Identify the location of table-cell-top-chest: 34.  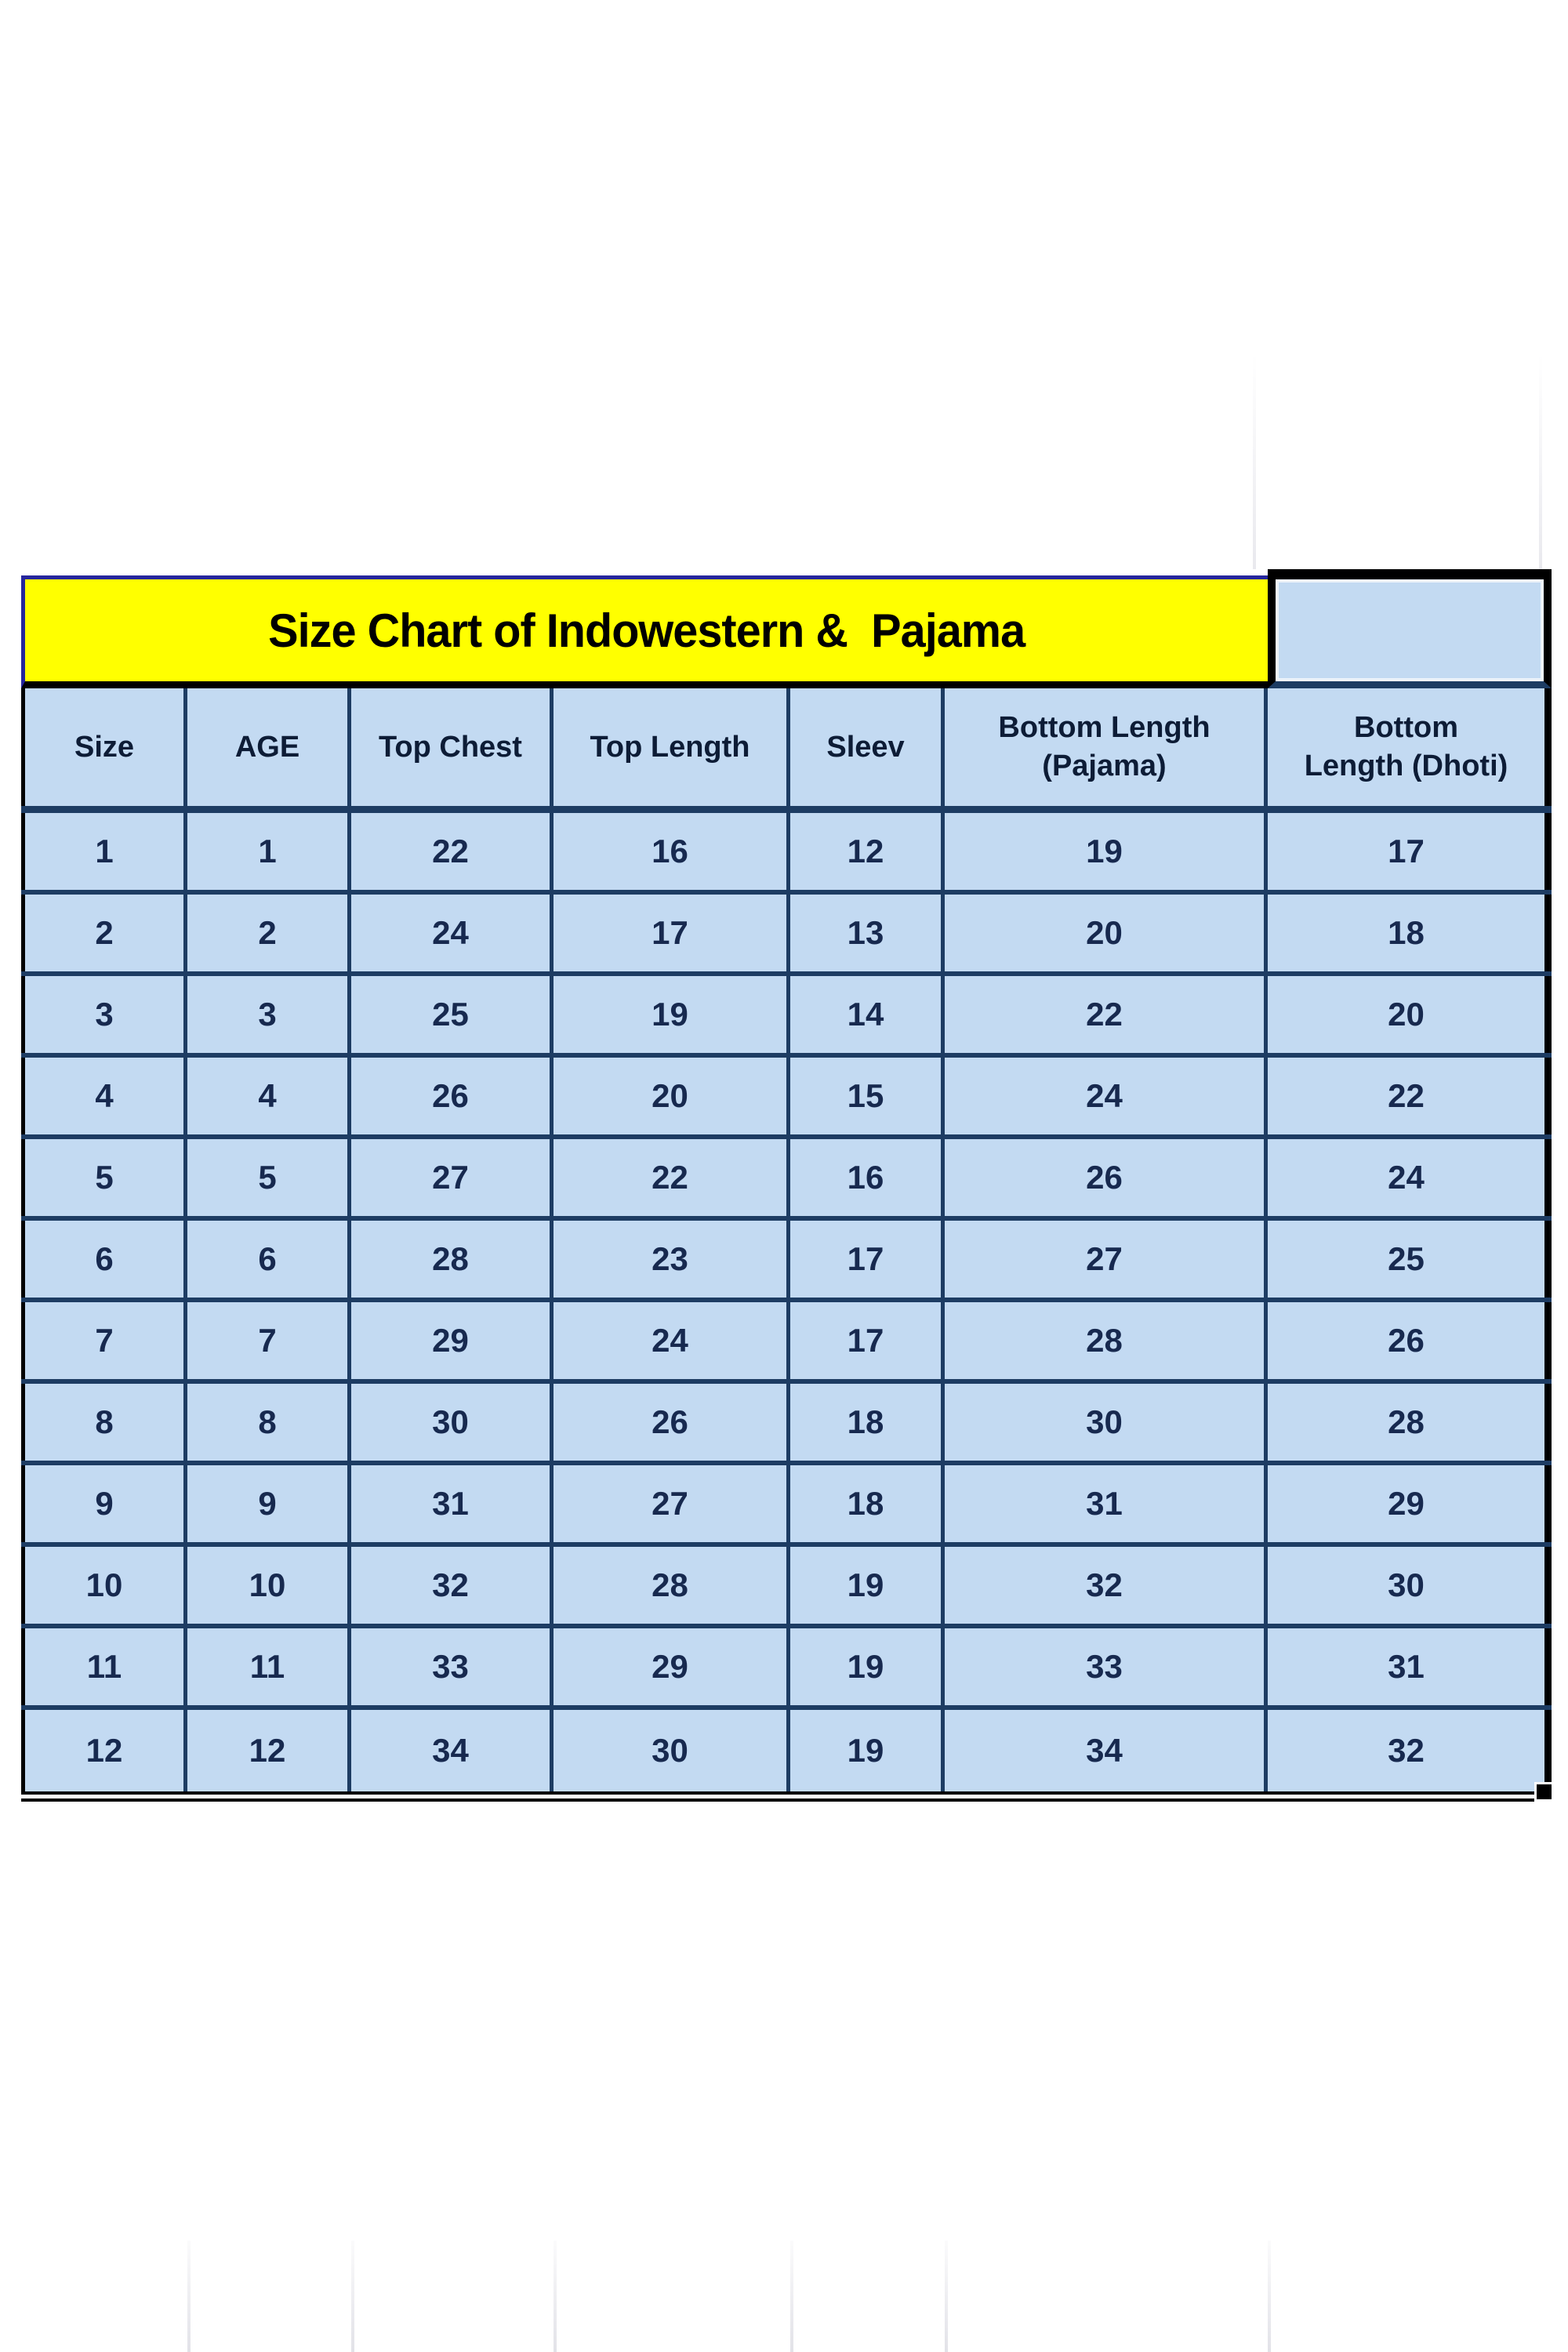
(453, 1750).